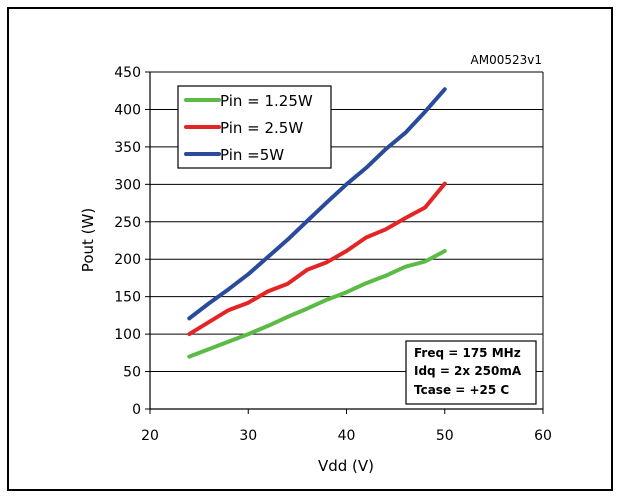 The image size is (622, 499). What do you see at coordinates (127, 223) in the screenshot?
I see `y-tick-label: 250` at bounding box center [127, 223].